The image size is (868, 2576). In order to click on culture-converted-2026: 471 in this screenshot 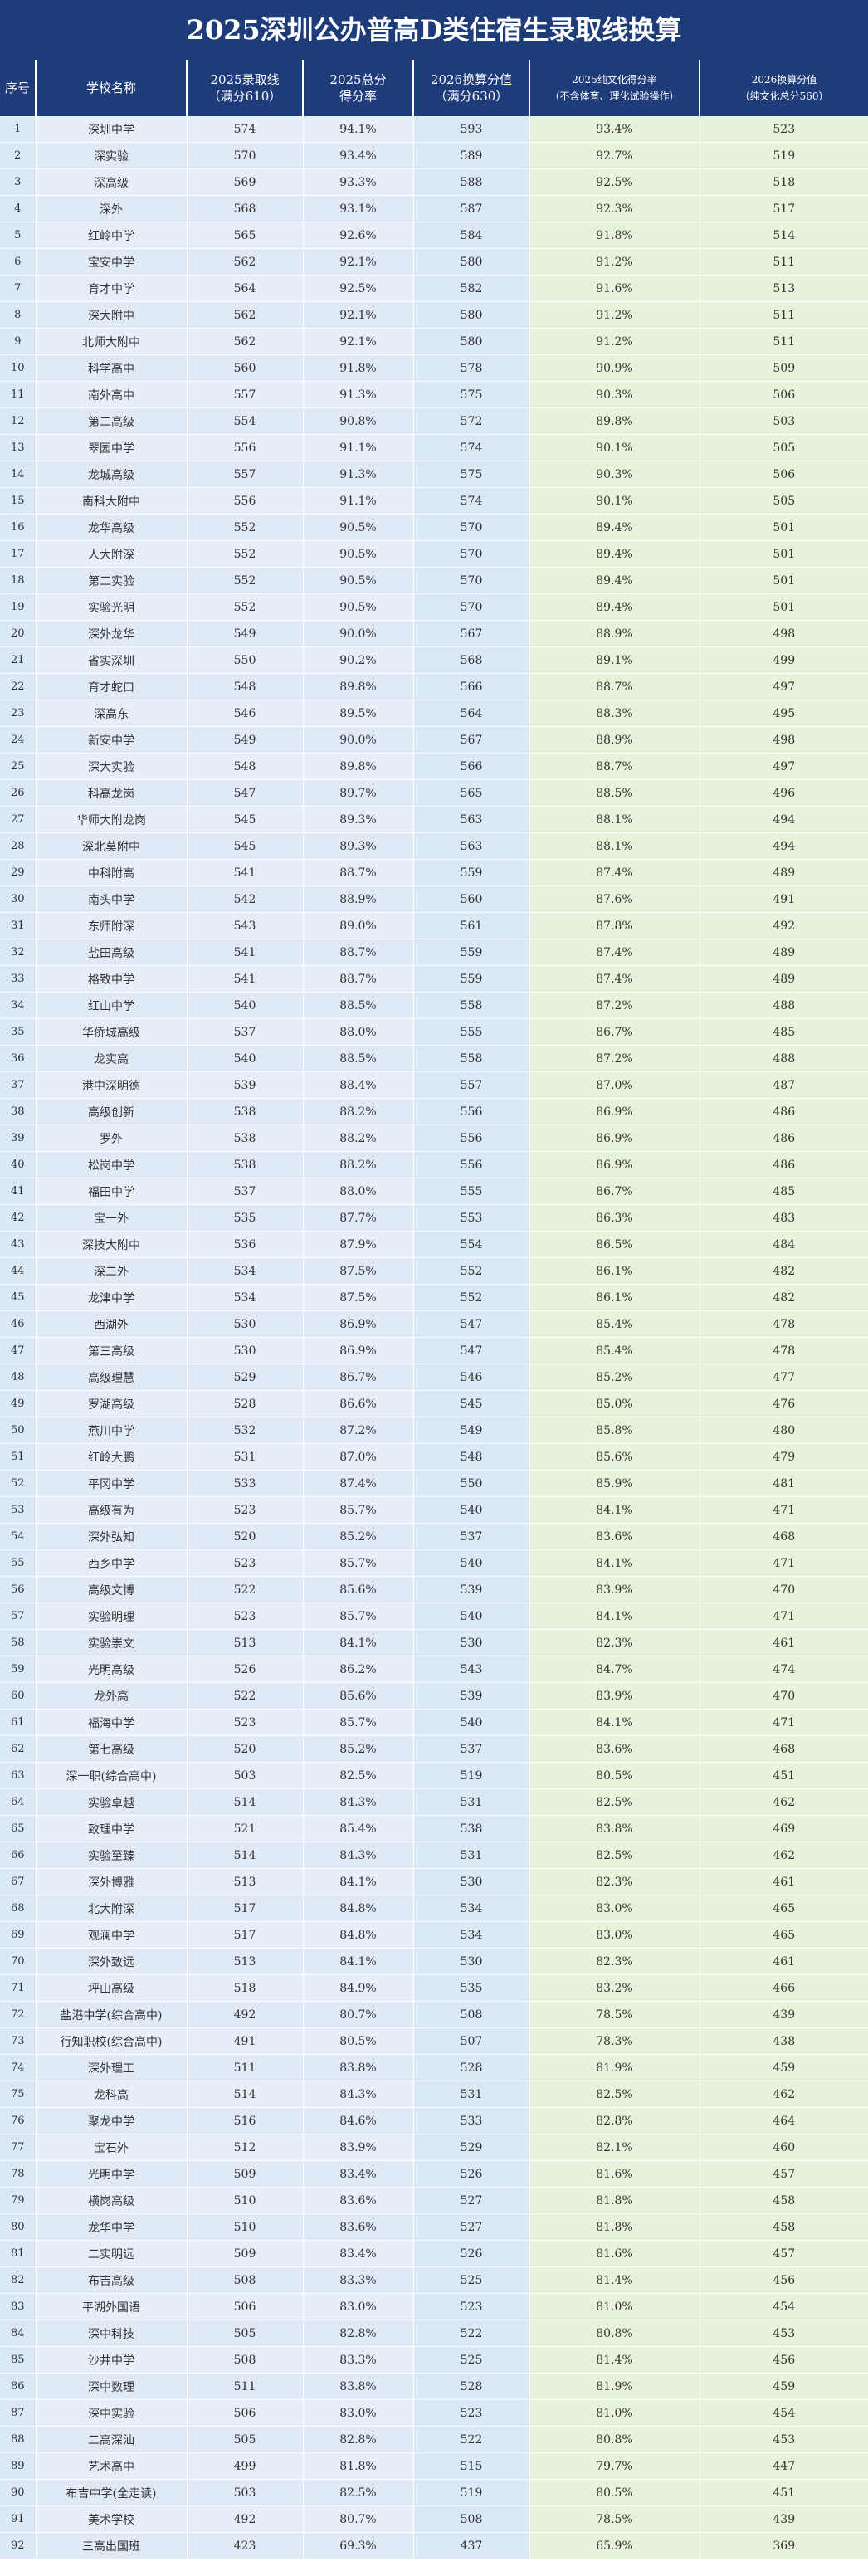, I will do `click(784, 1617)`.